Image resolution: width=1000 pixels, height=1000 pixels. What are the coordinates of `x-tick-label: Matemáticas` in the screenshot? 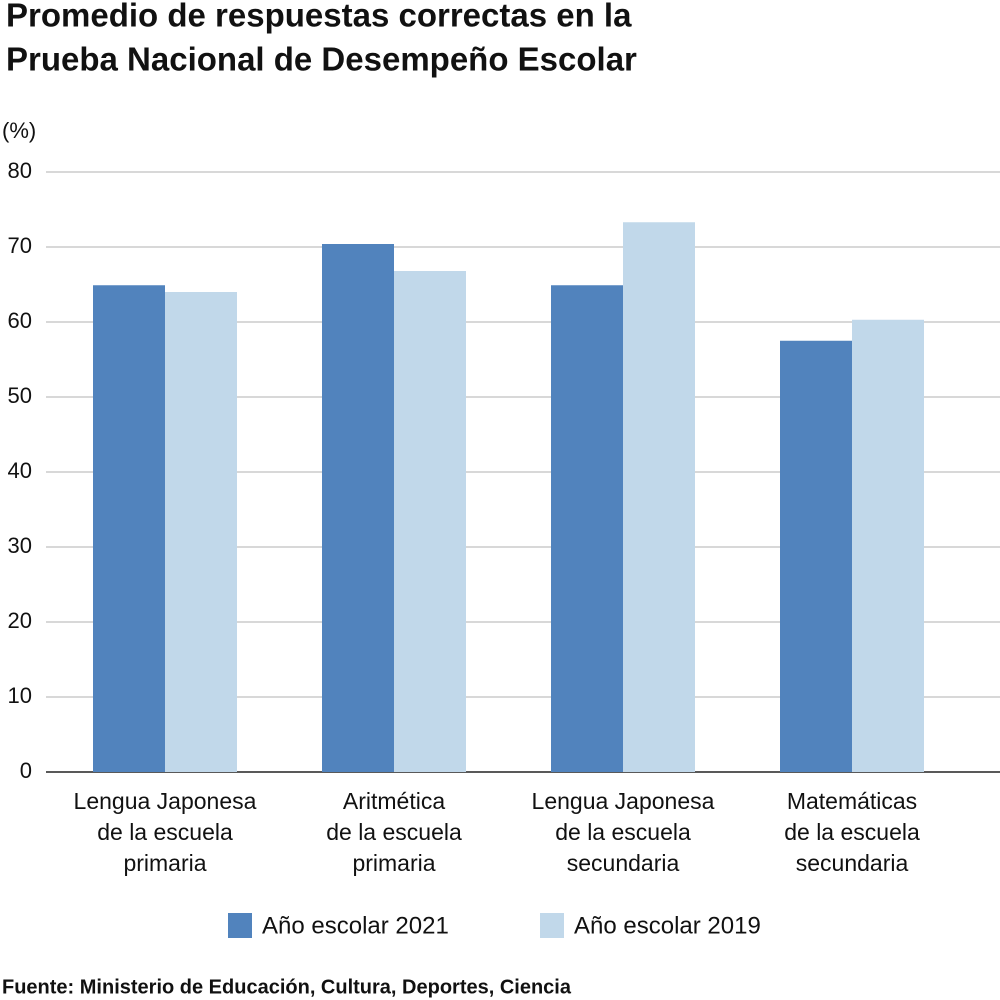 It's located at (852, 801).